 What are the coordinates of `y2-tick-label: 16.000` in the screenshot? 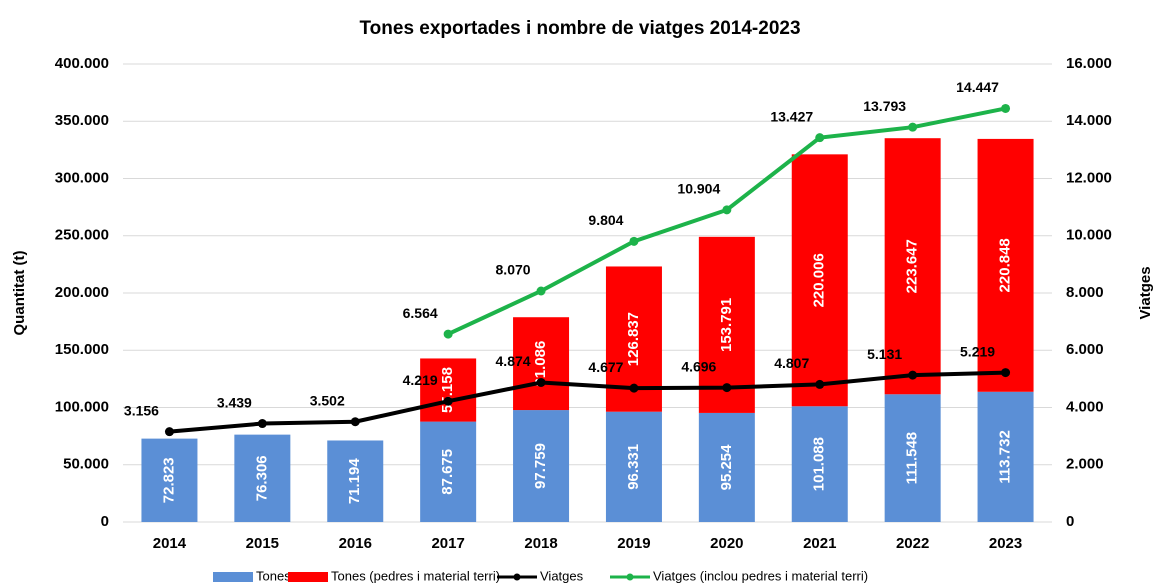 It's located at (1089, 63).